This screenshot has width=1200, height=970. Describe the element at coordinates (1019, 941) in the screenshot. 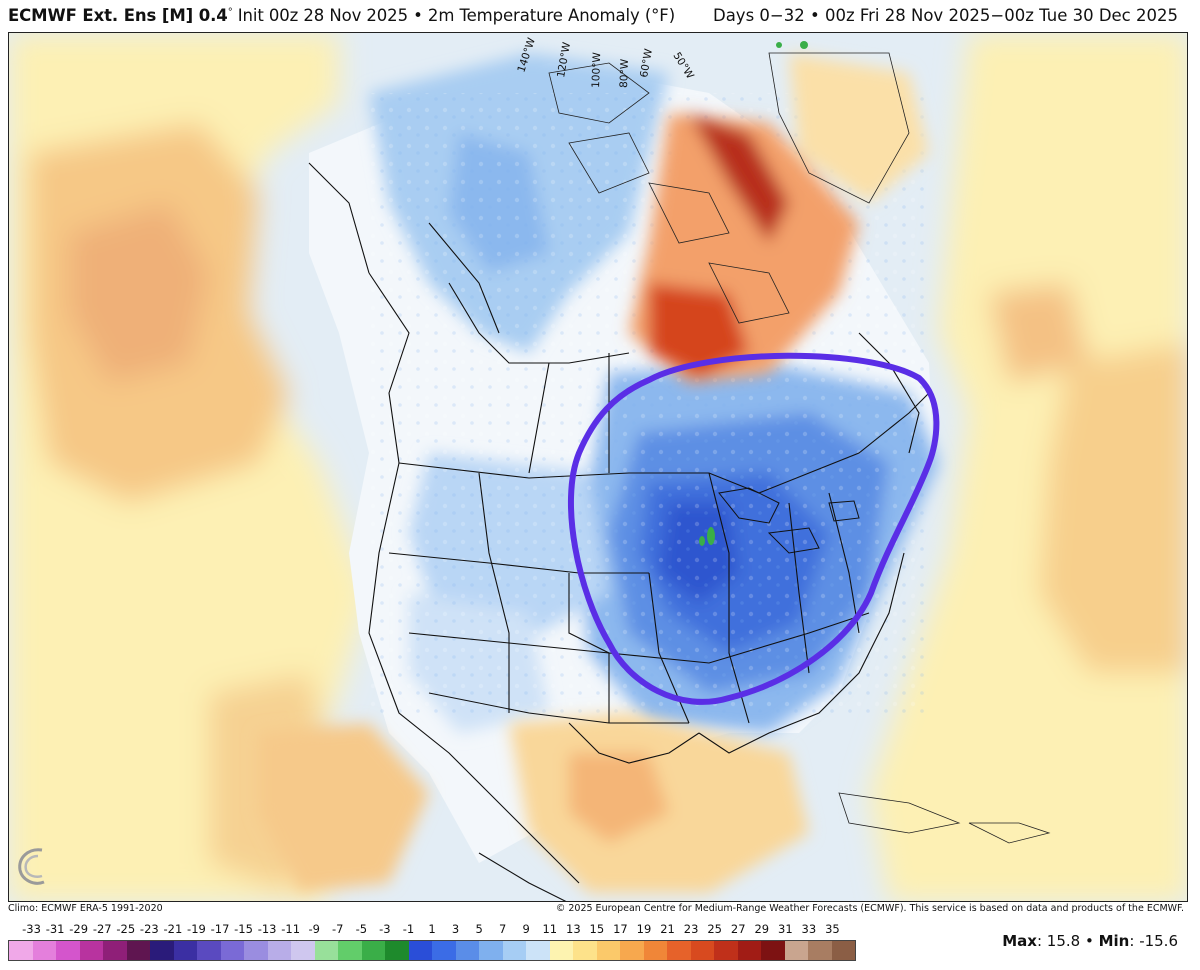

I see `max-label: Max` at that location.